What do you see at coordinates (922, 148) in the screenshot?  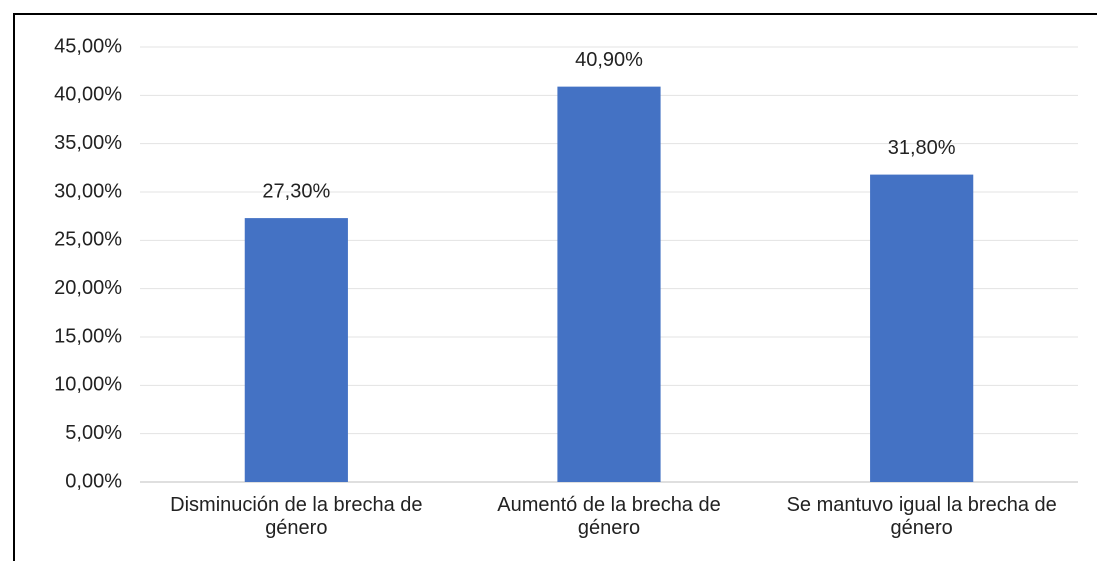 I see `value-label: 31,80%` at bounding box center [922, 148].